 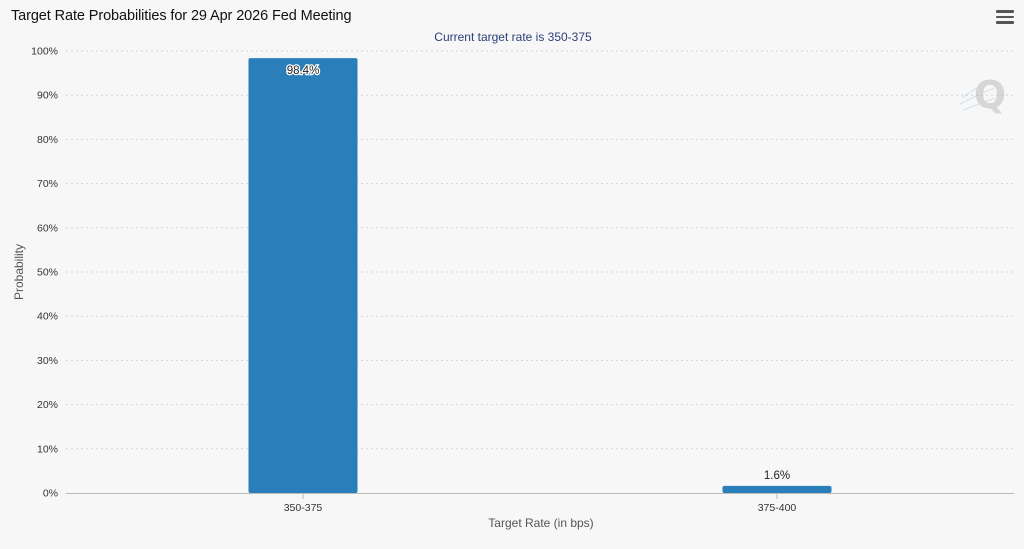 What do you see at coordinates (19, 272) in the screenshot?
I see `y-axis-title: Probability` at bounding box center [19, 272].